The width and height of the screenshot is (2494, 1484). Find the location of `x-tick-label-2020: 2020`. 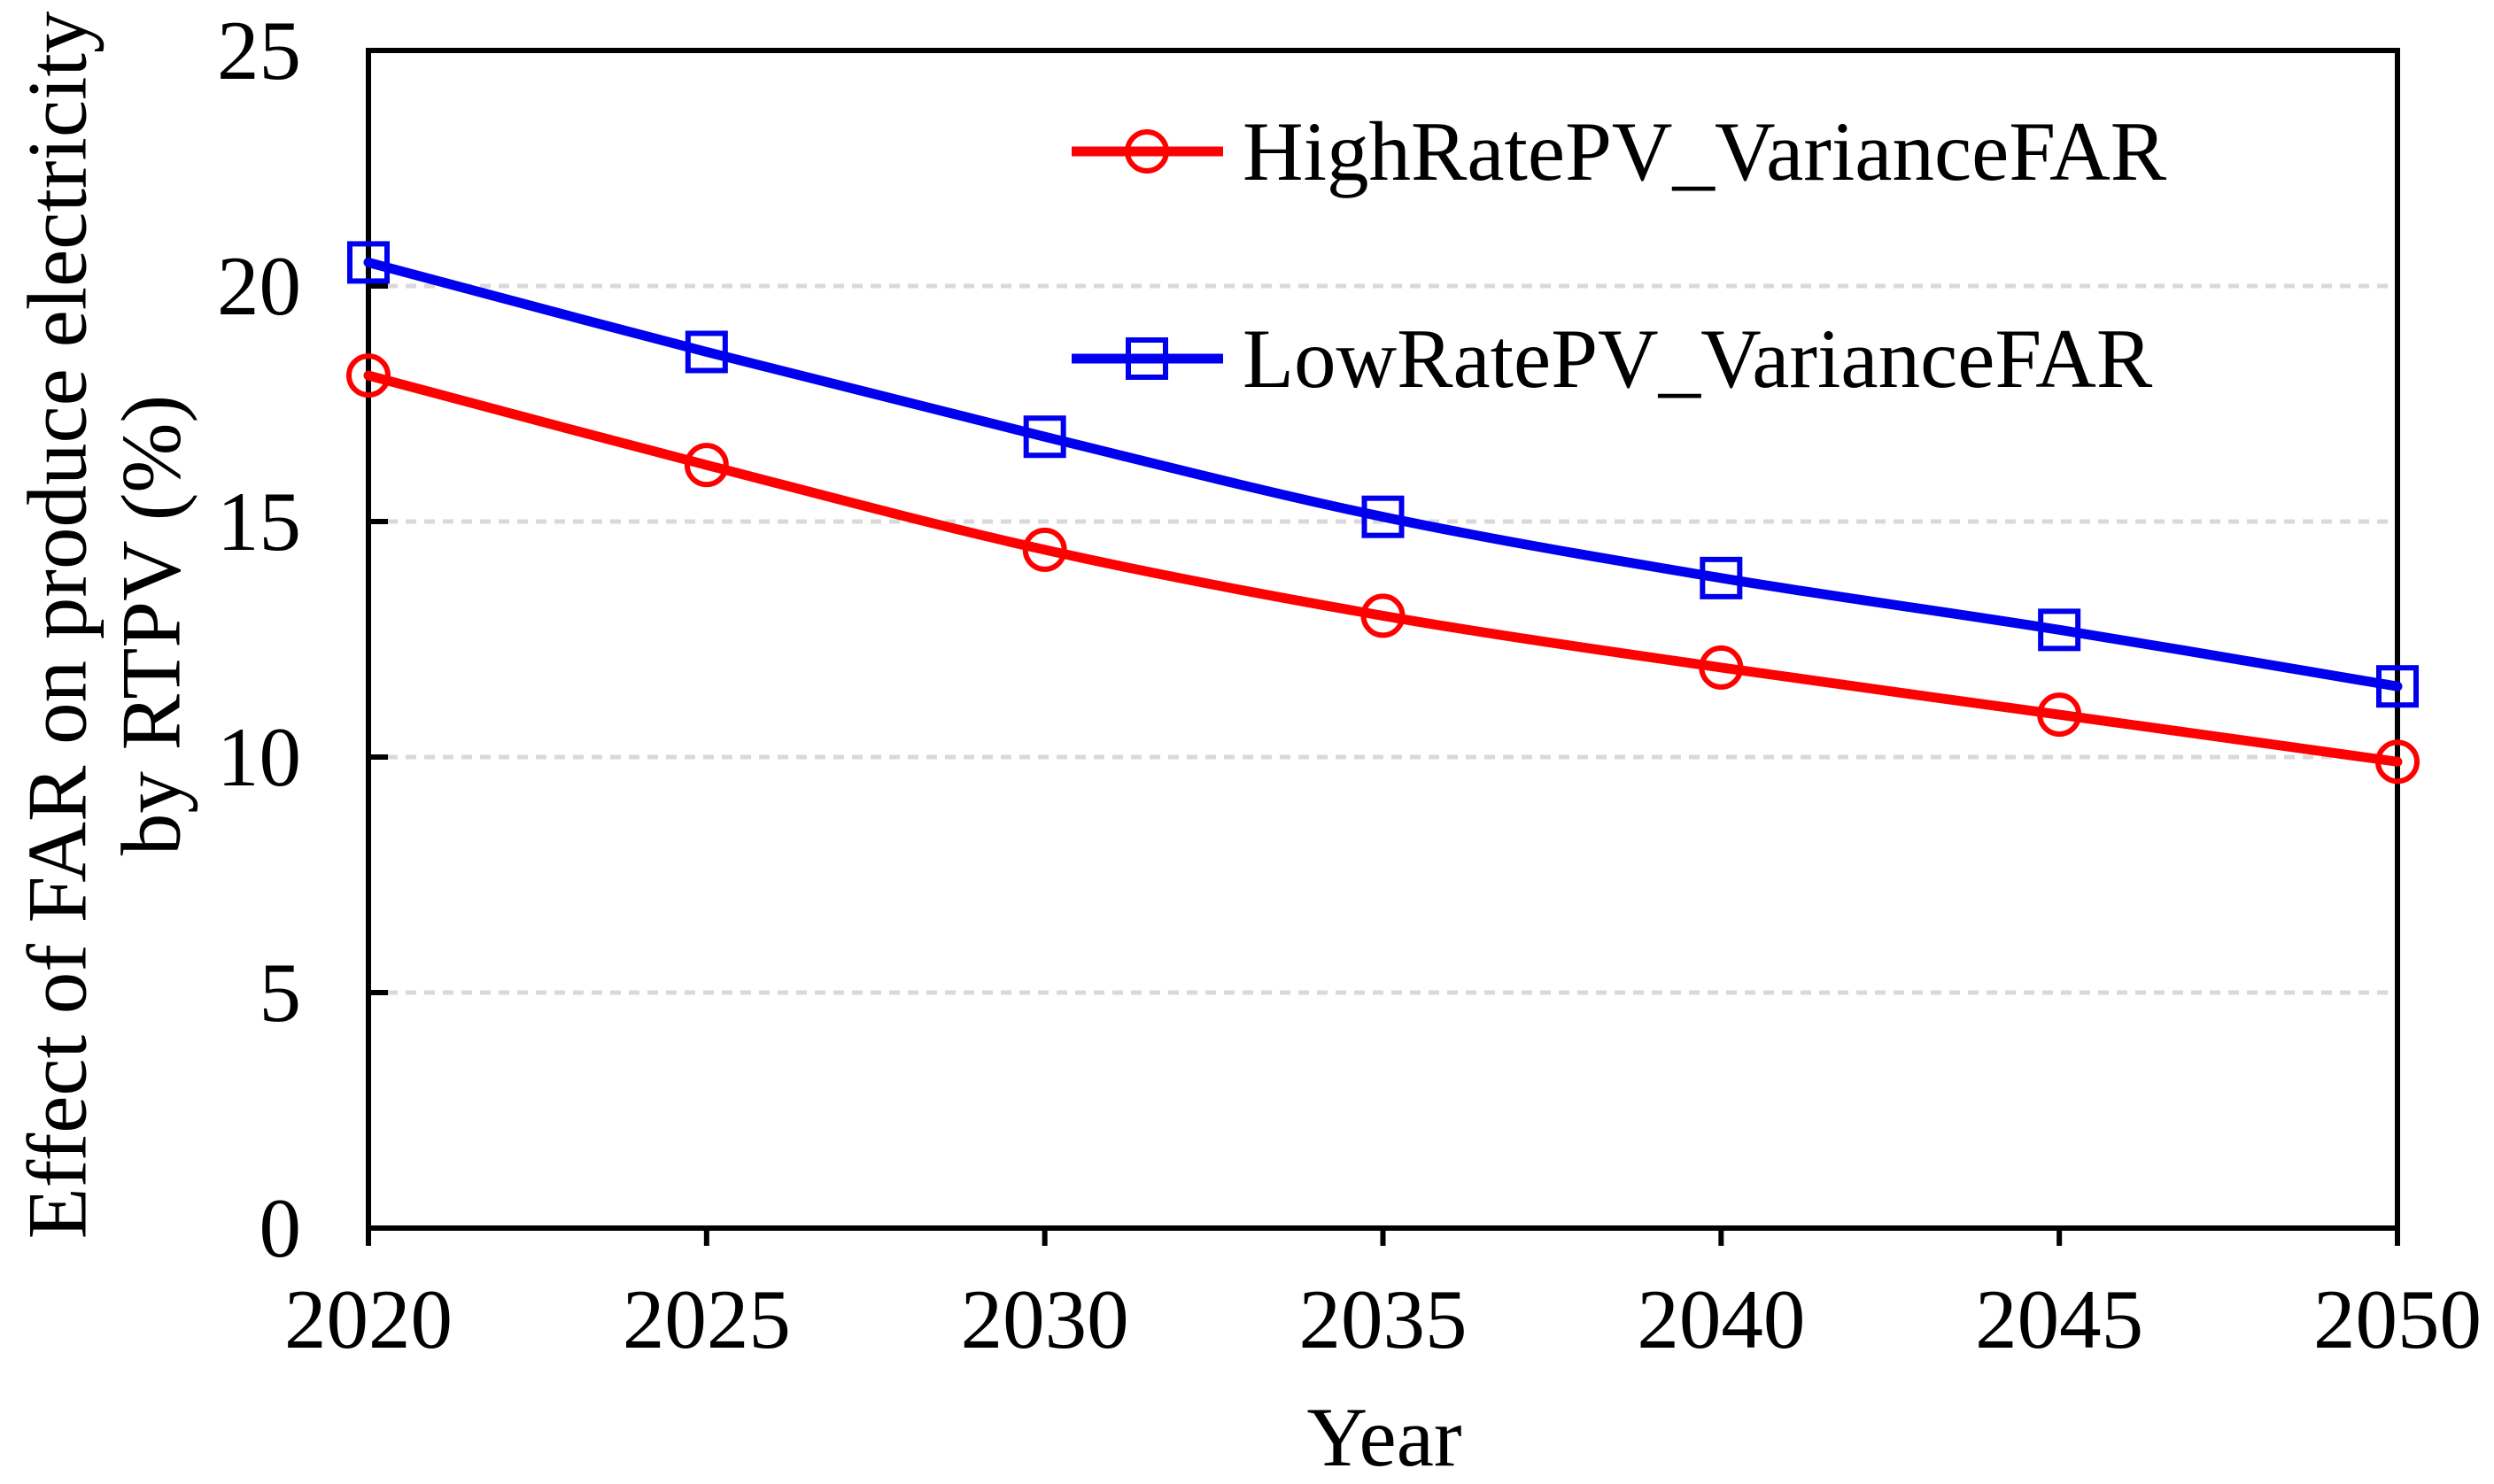

x-tick-label-2020: 2020 is located at coordinates (368, 1319).